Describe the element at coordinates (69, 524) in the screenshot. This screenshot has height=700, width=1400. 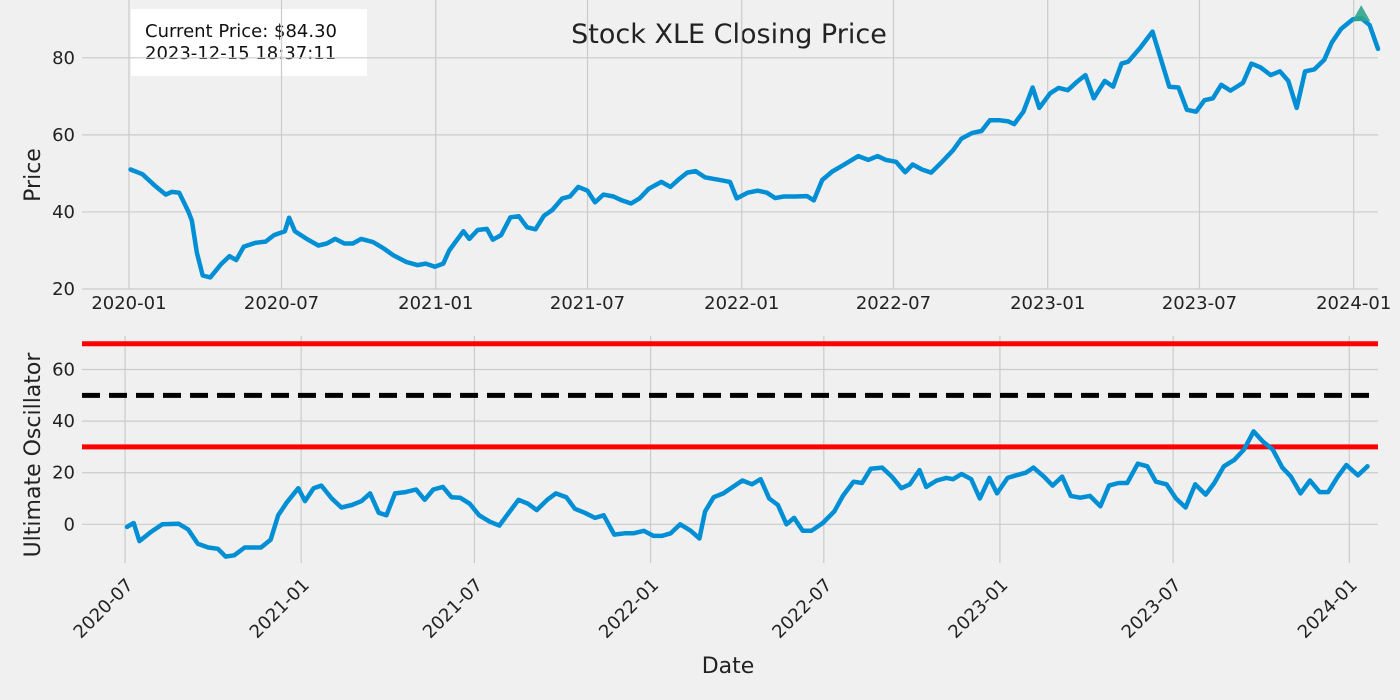
I see `oscillator-y-tick-label: 0` at that location.